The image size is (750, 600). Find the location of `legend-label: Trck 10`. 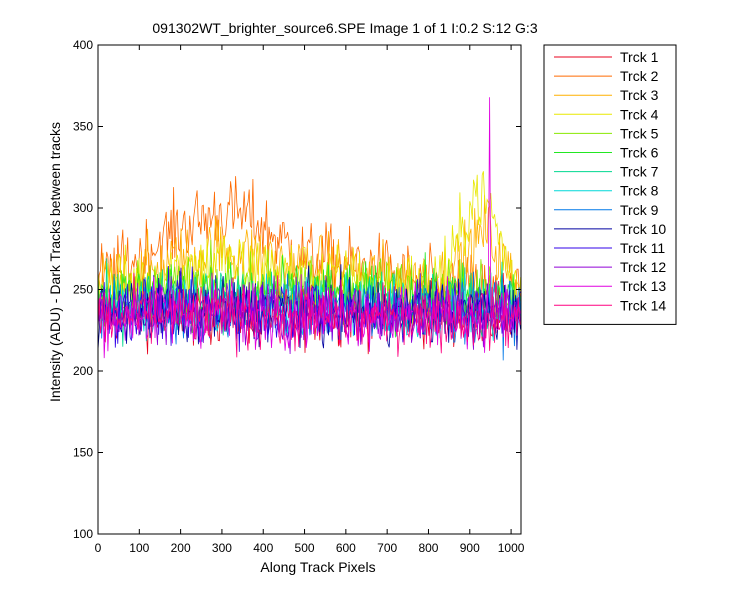

legend-label: Trck 10 is located at coordinates (643, 229).